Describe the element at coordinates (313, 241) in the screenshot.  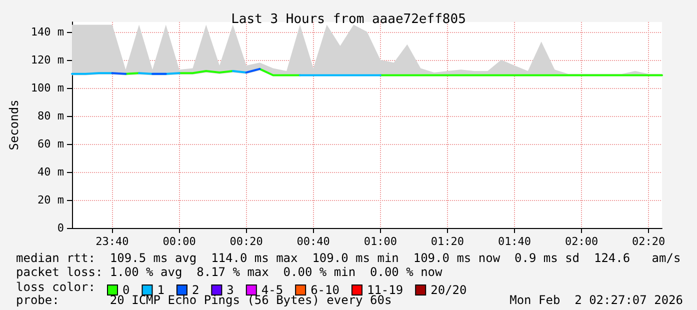
I see `x-tick-label: 00:40` at that location.